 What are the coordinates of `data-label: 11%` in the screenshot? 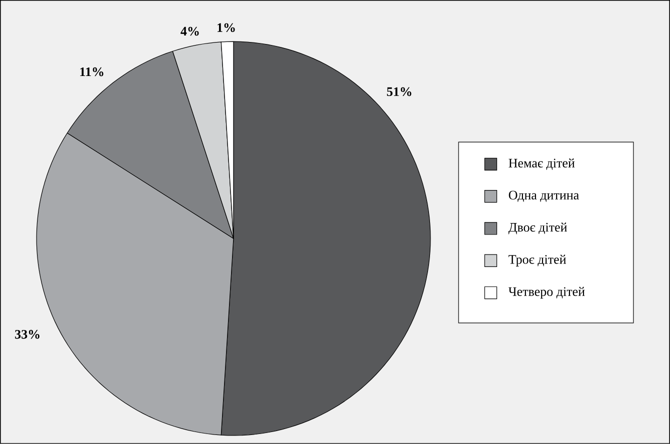 It's located at (92, 71).